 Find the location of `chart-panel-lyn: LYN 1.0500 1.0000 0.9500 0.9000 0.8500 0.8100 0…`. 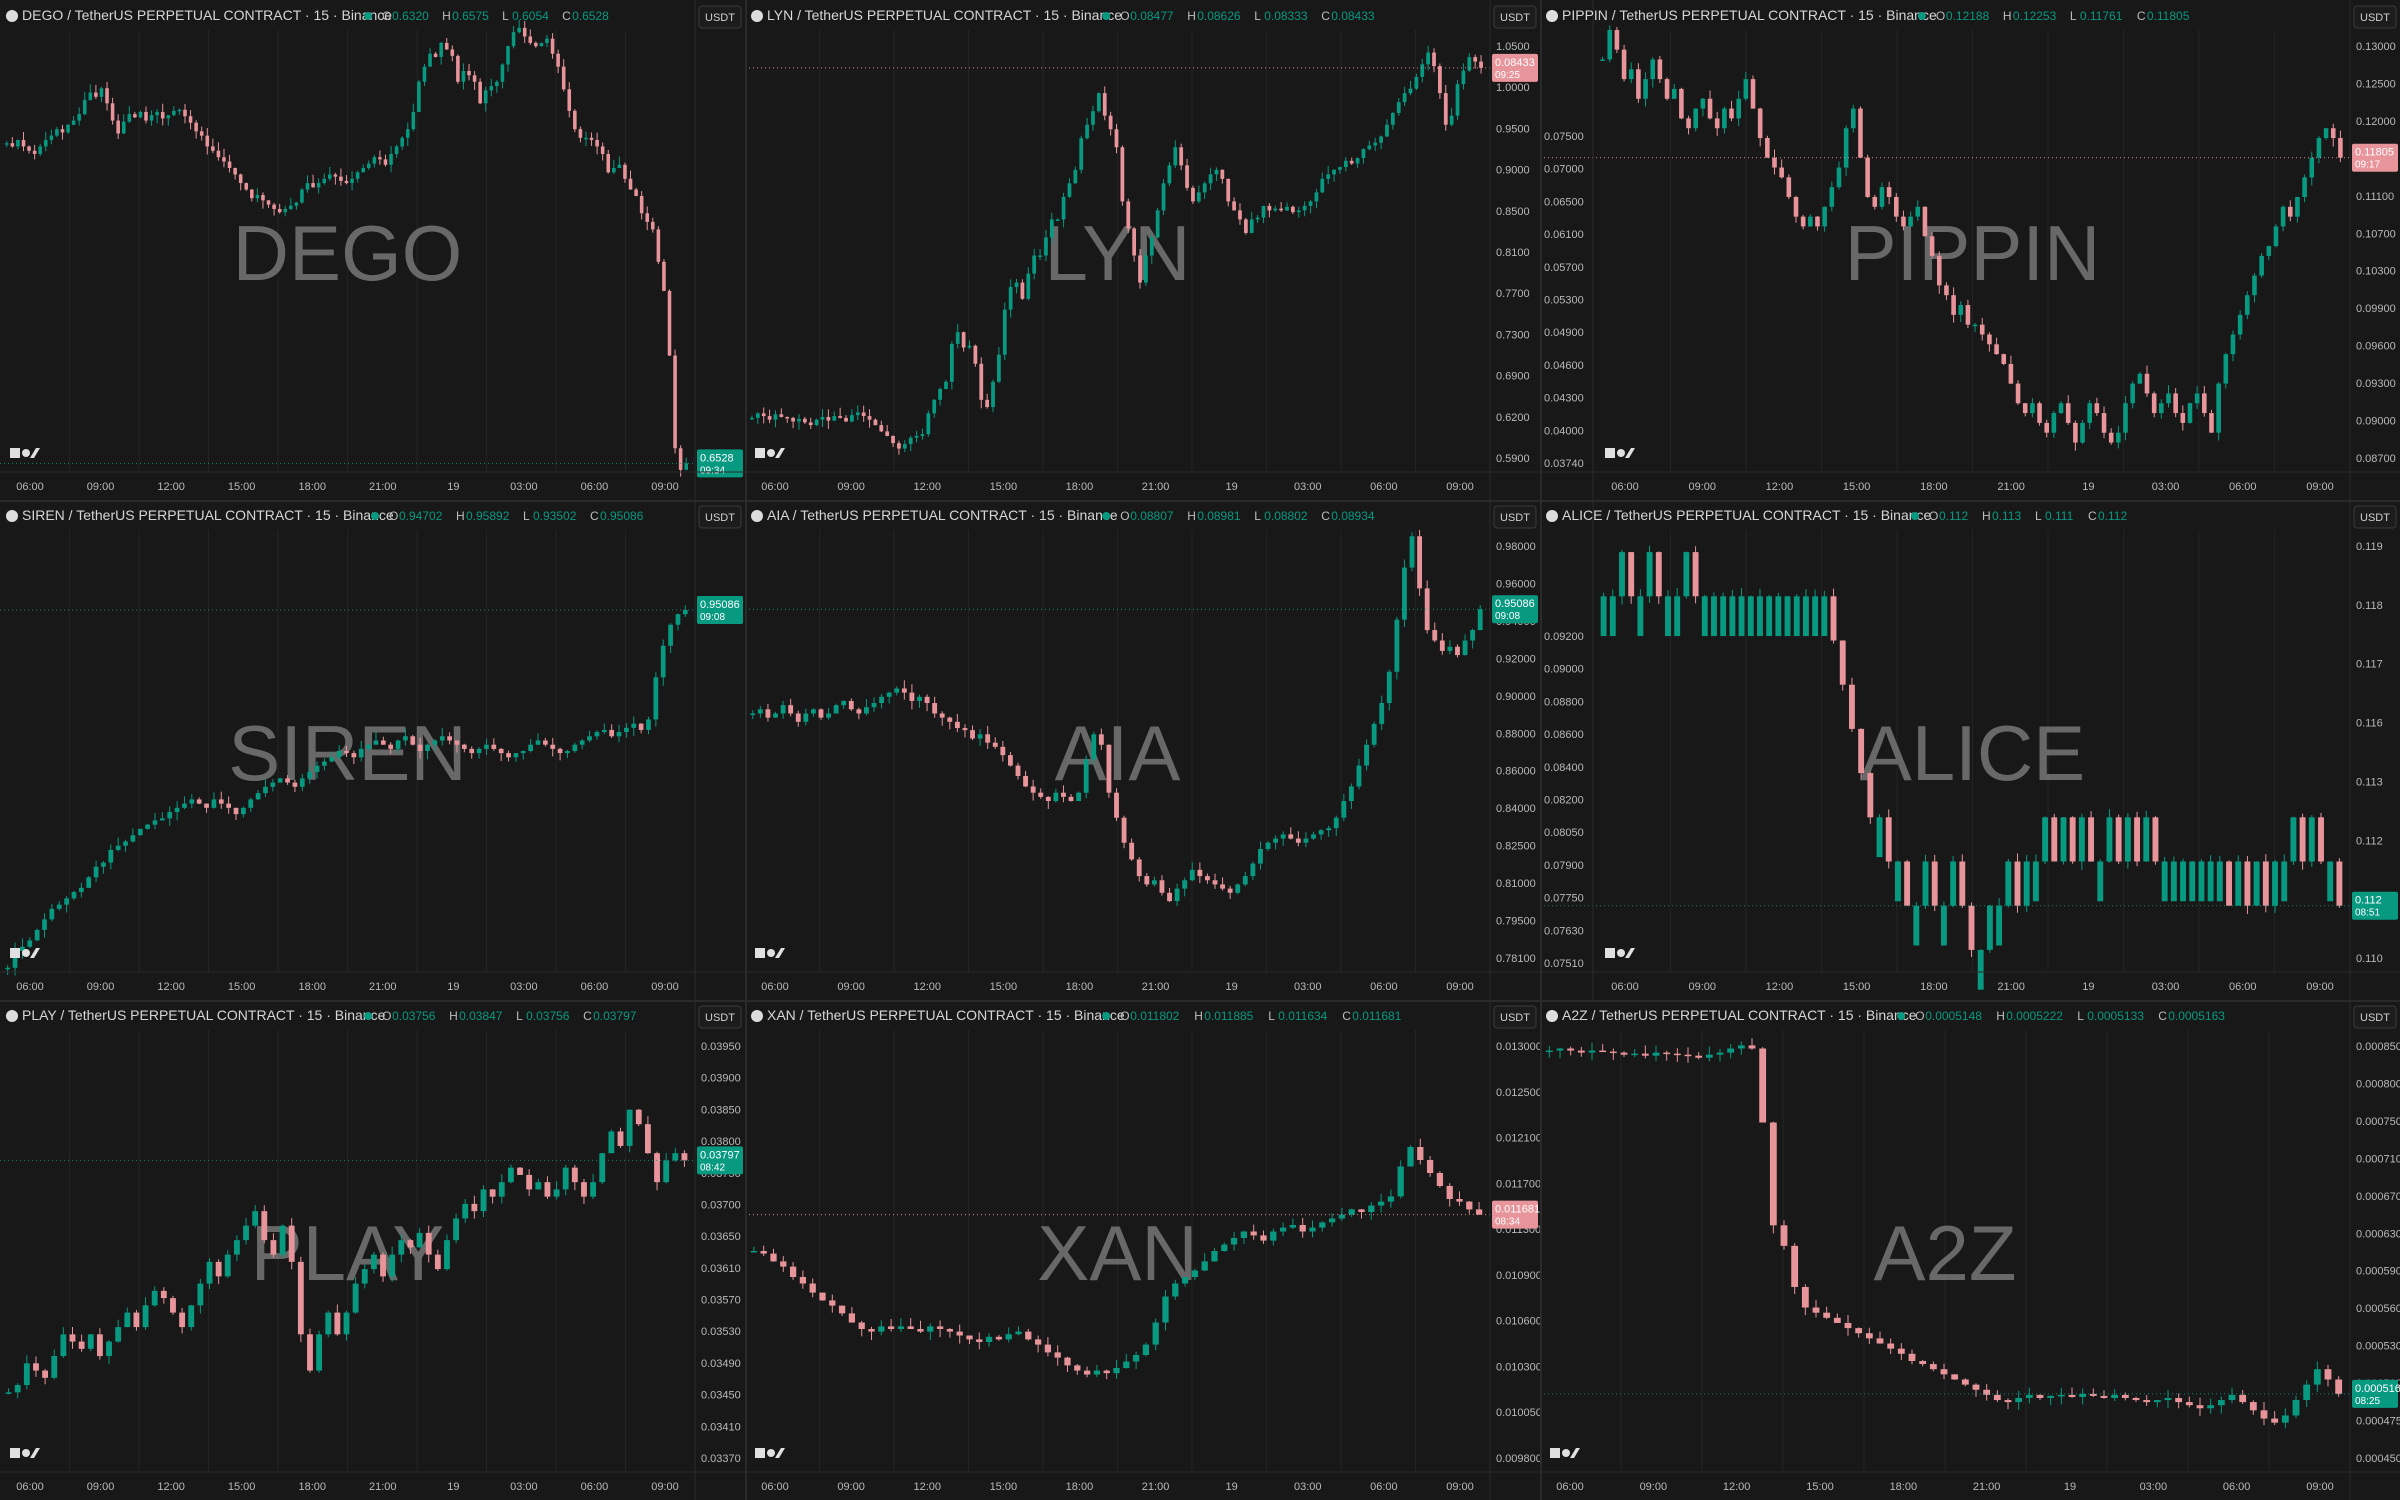

chart-panel-lyn: LYN 1.0500 1.0000 0.9500 0.9000 0.8500 0.8100 0… is located at coordinates (1142, 250).